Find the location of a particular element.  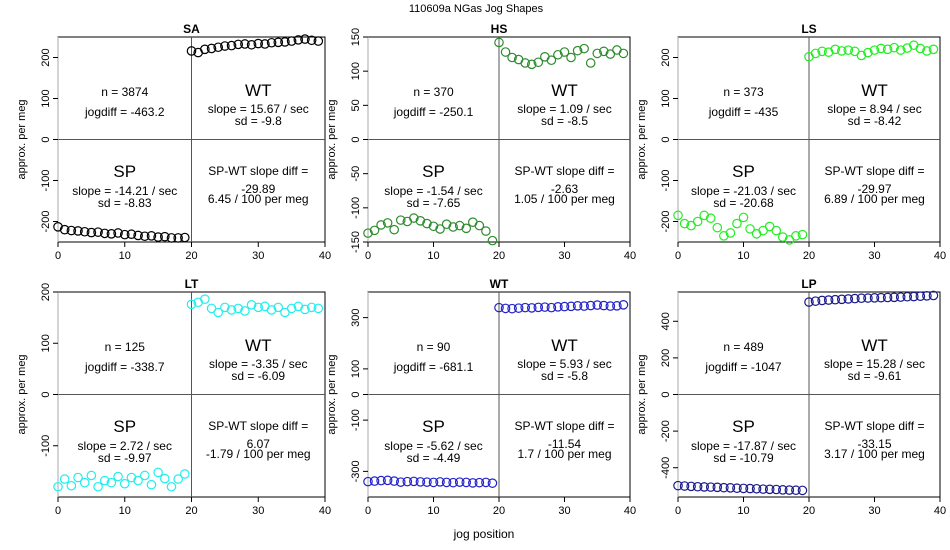

sp-sd-label: sd = -20.68 is located at coordinates (743, 203).